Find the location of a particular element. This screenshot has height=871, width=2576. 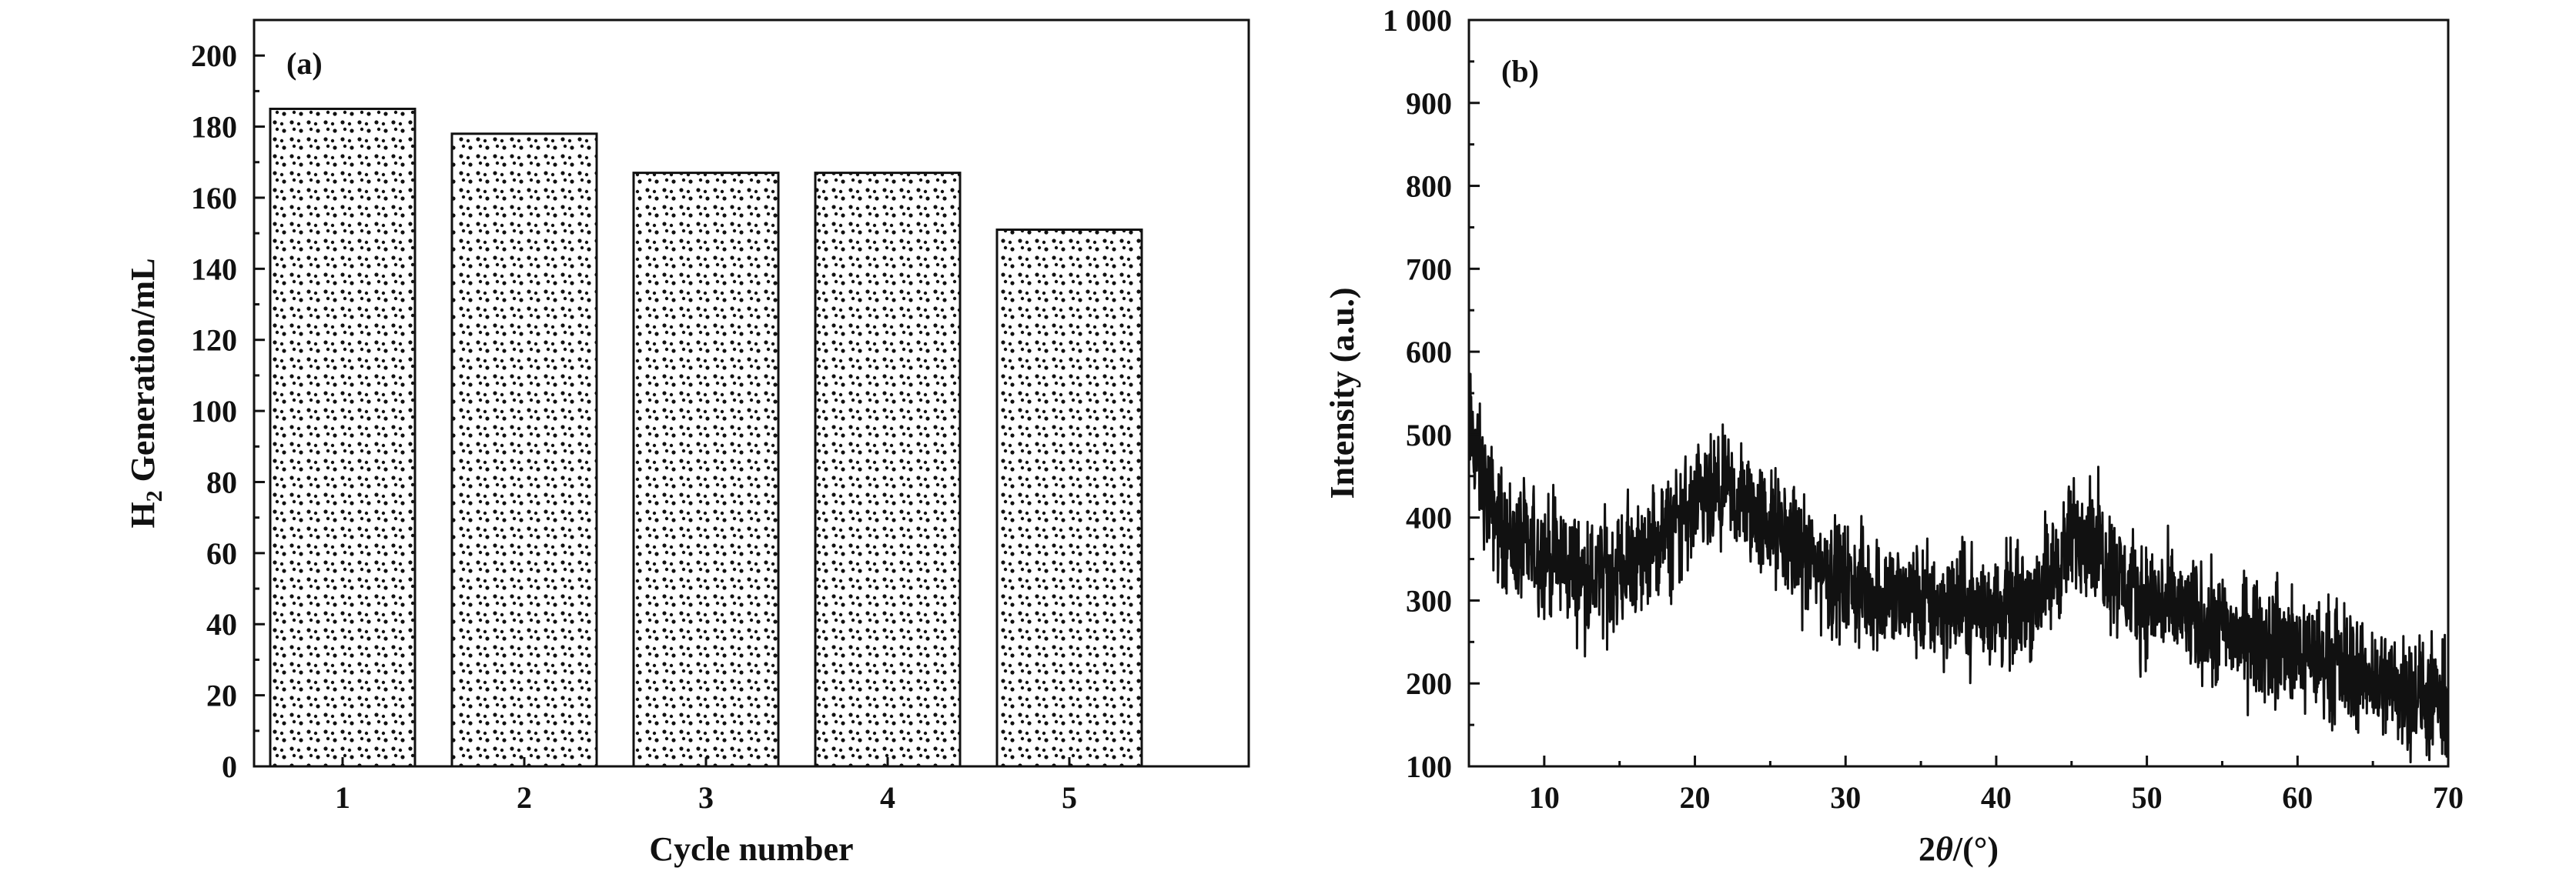

y-tick-label: 700 is located at coordinates (1429, 269).